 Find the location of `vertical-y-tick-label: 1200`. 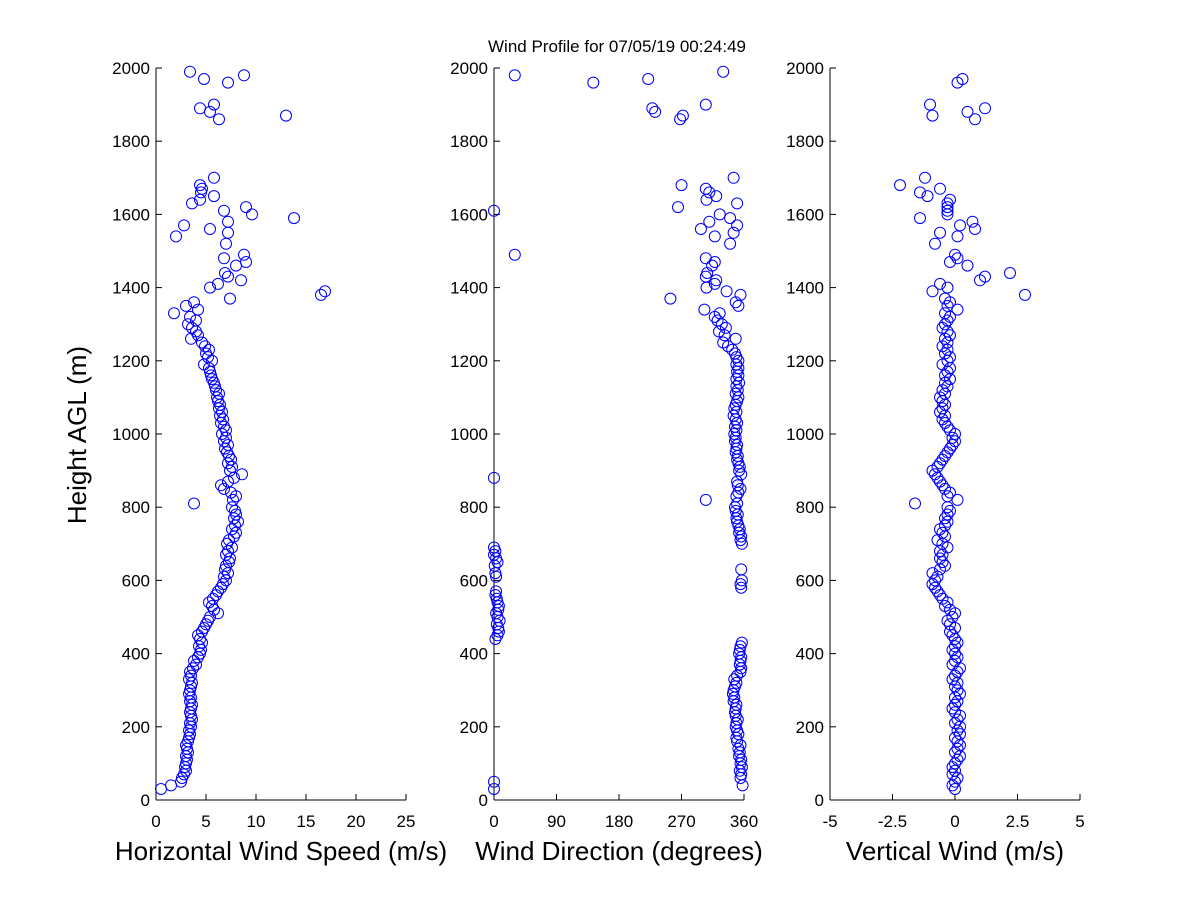

vertical-y-tick-label: 1200 is located at coordinates (805, 361).